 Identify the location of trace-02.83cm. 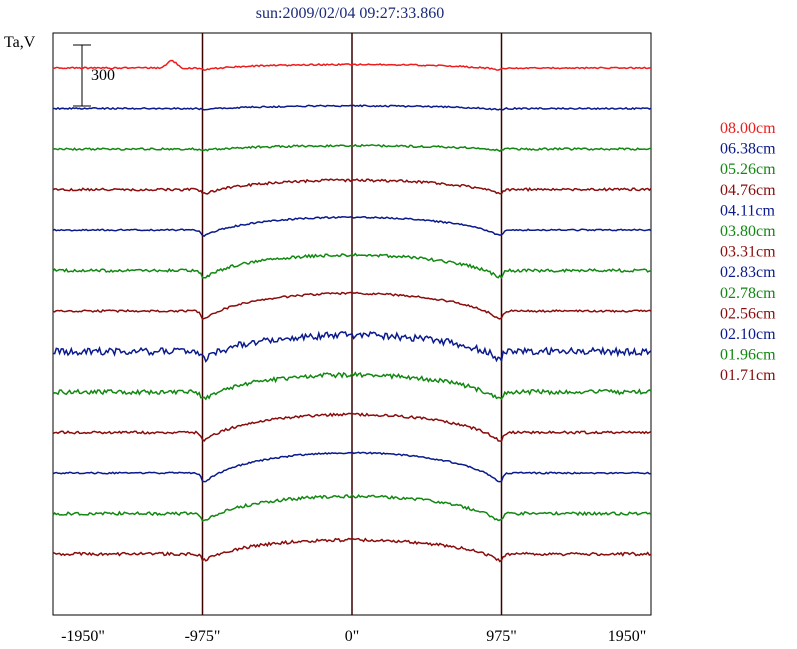
(352, 347).